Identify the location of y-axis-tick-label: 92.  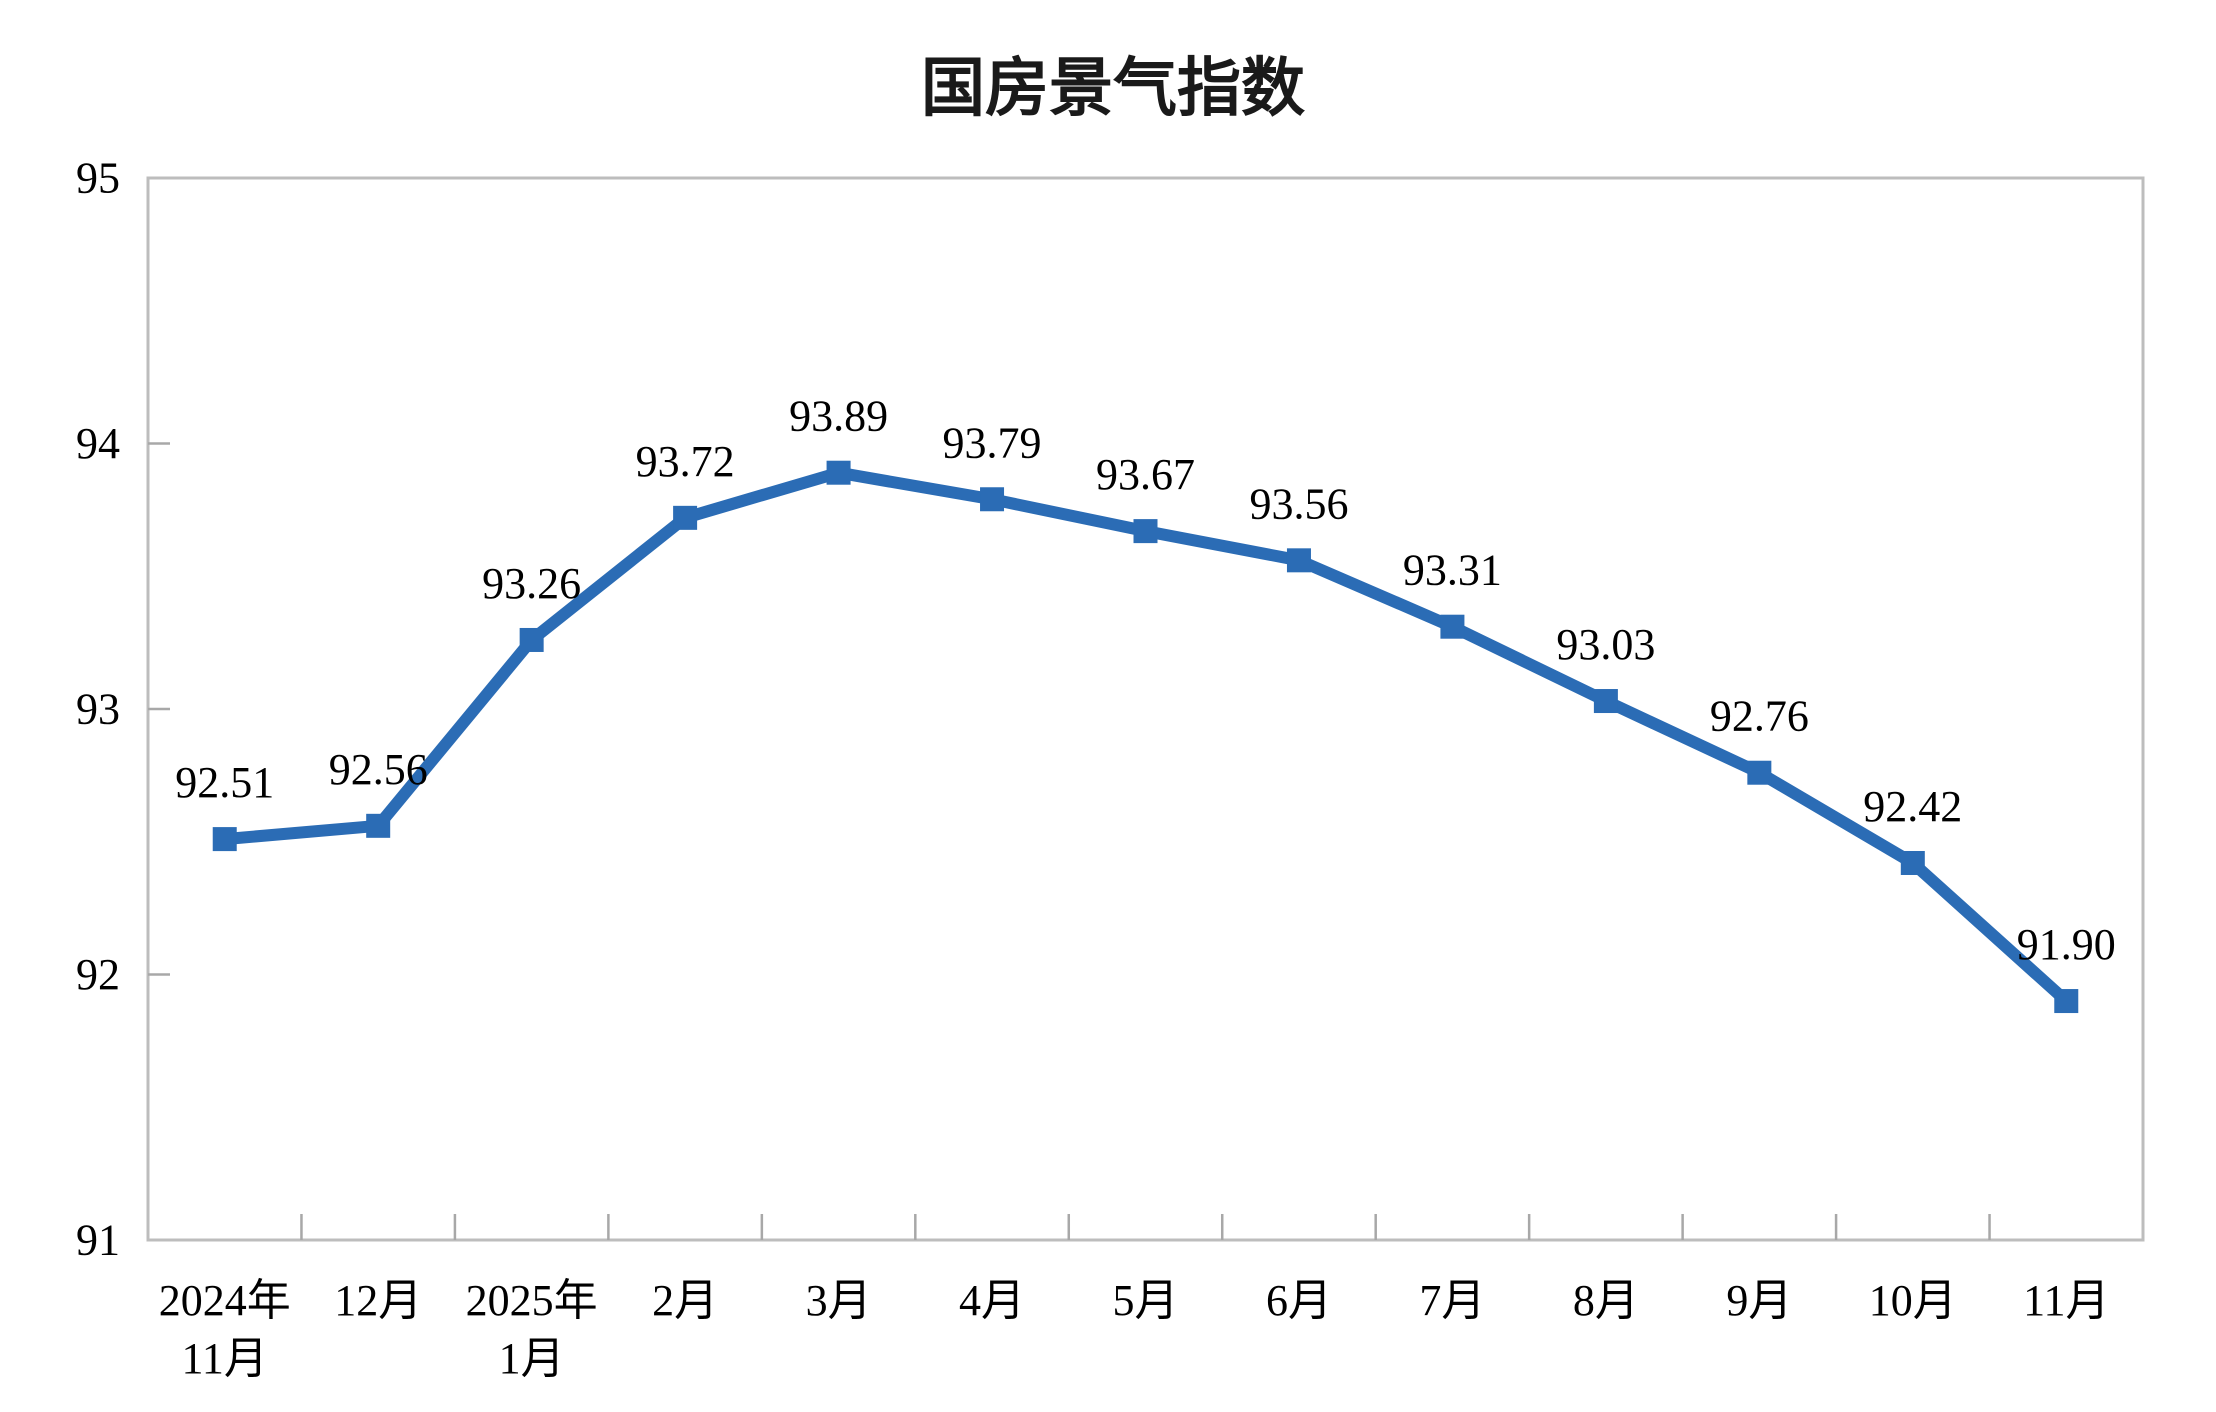
(98, 974).